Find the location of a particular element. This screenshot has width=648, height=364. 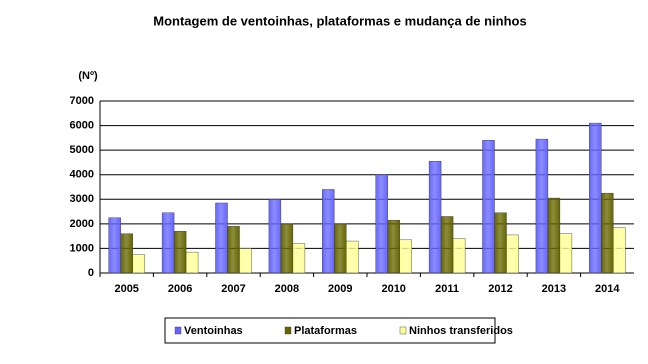

x-tick-label: 2009 is located at coordinates (340, 289).